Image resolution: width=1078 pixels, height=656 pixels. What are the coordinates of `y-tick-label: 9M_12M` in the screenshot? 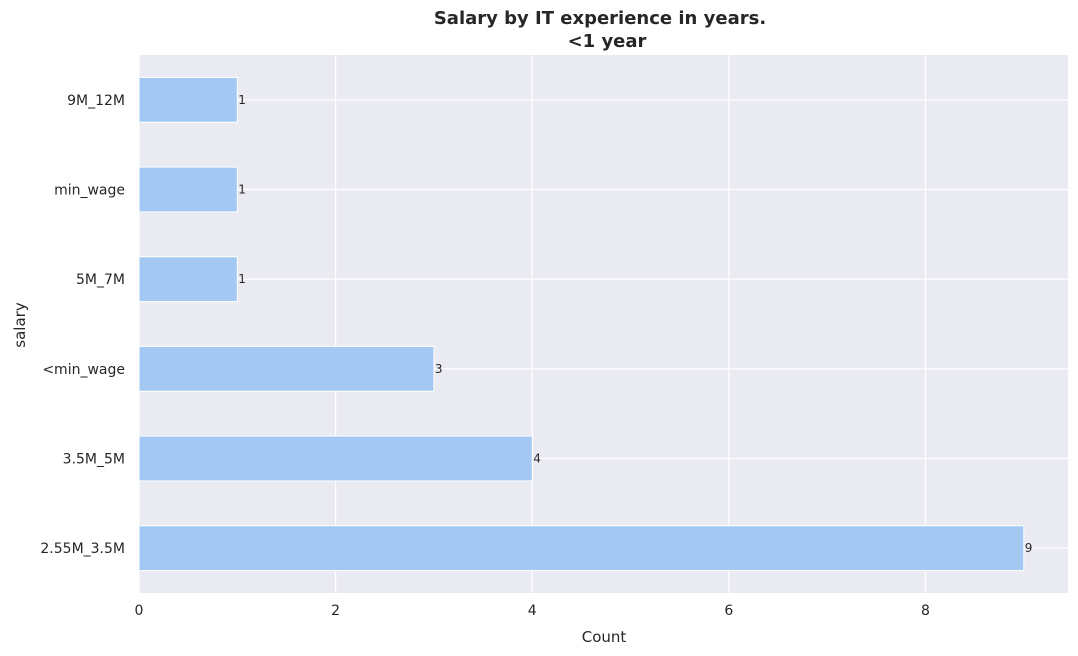 It's located at (96, 101).